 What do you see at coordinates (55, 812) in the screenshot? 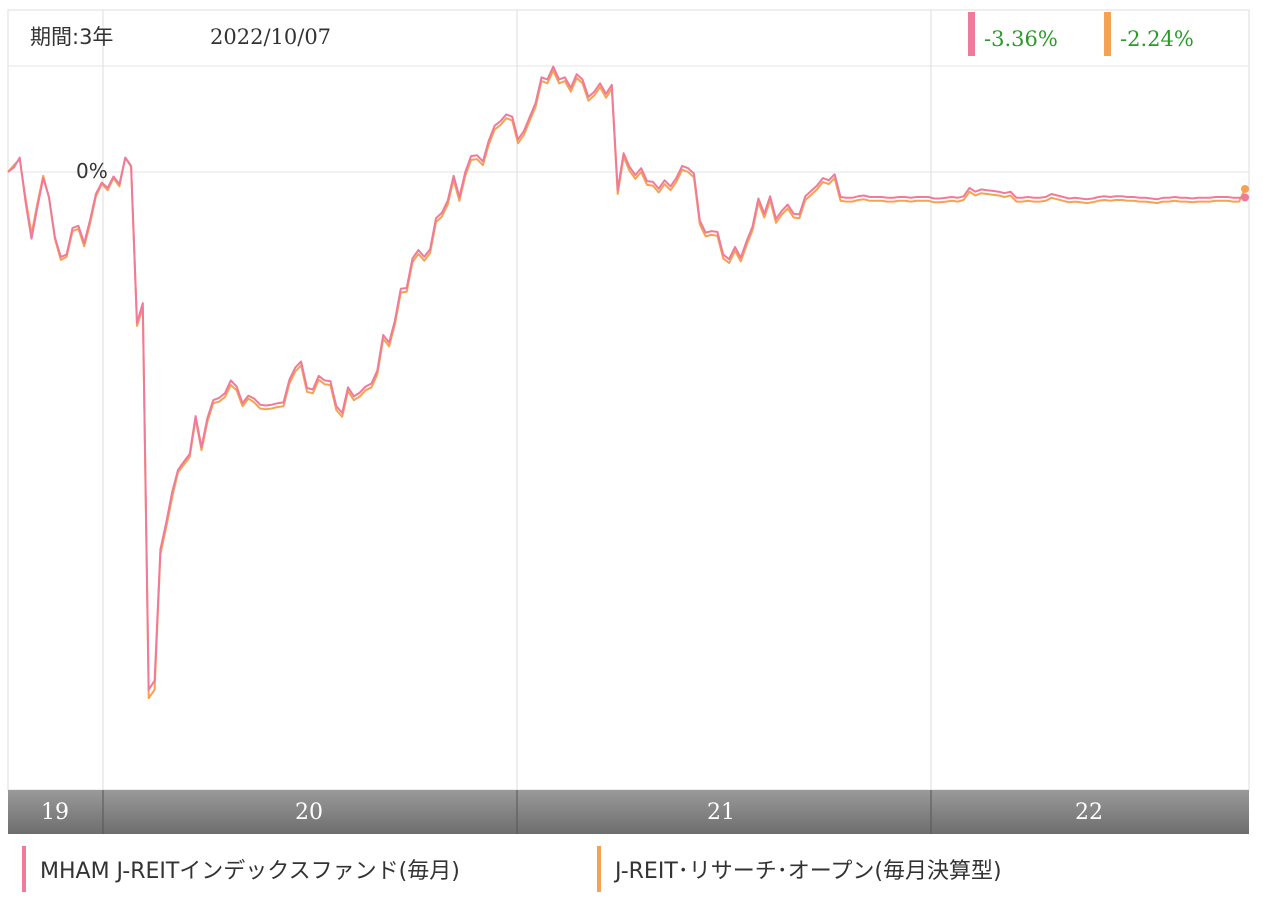
I see `x-tick-label: 19` at bounding box center [55, 812].